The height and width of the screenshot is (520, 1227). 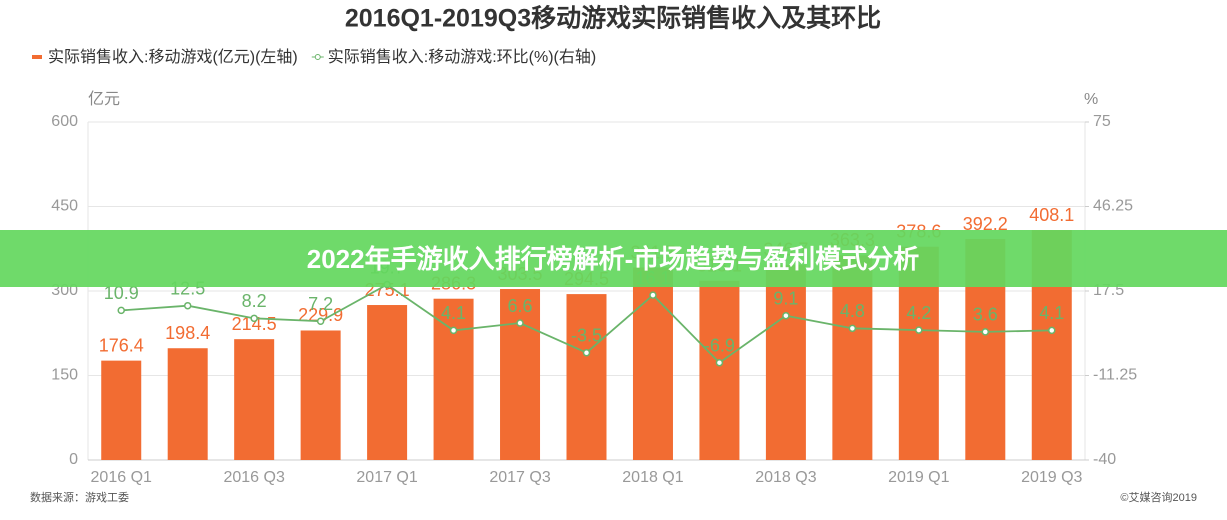 I want to click on bar-value-label: 198.4, so click(x=187, y=333).